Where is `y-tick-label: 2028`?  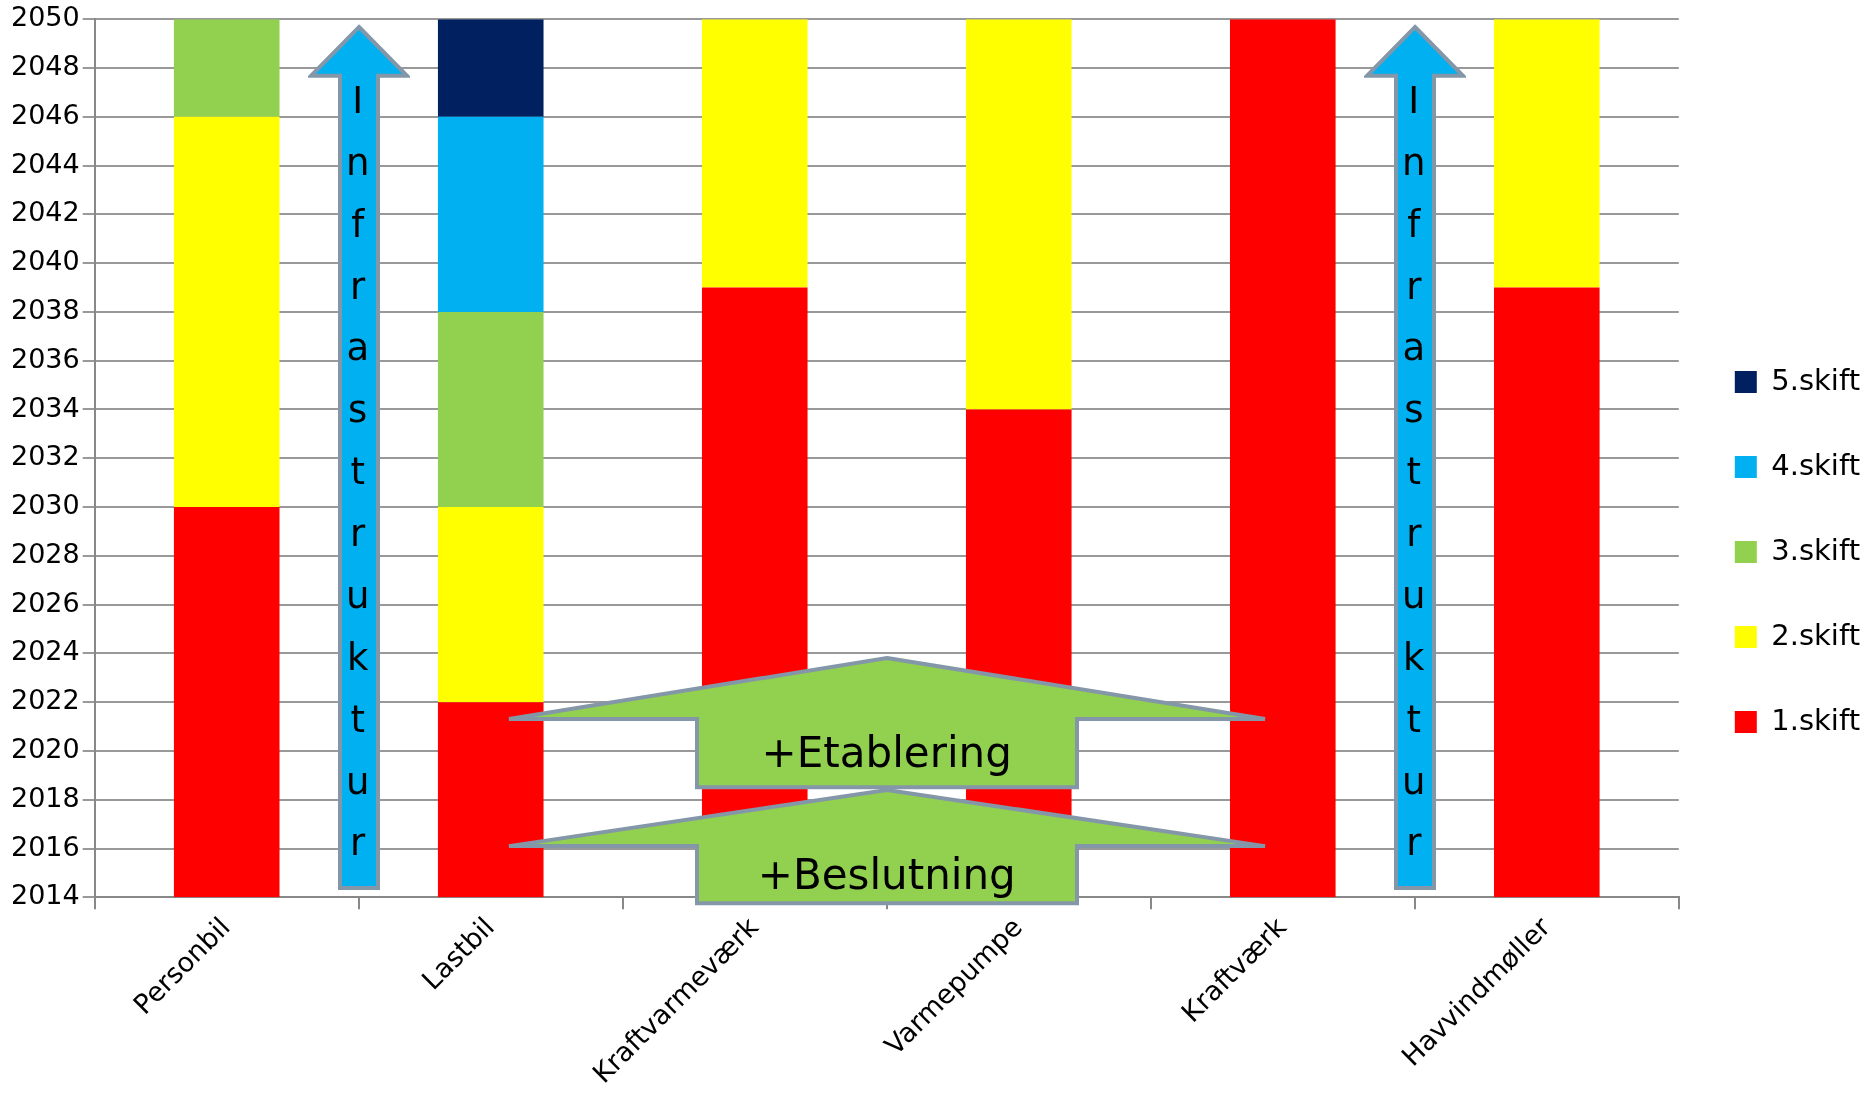 y-tick-label: 2028 is located at coordinates (45, 553).